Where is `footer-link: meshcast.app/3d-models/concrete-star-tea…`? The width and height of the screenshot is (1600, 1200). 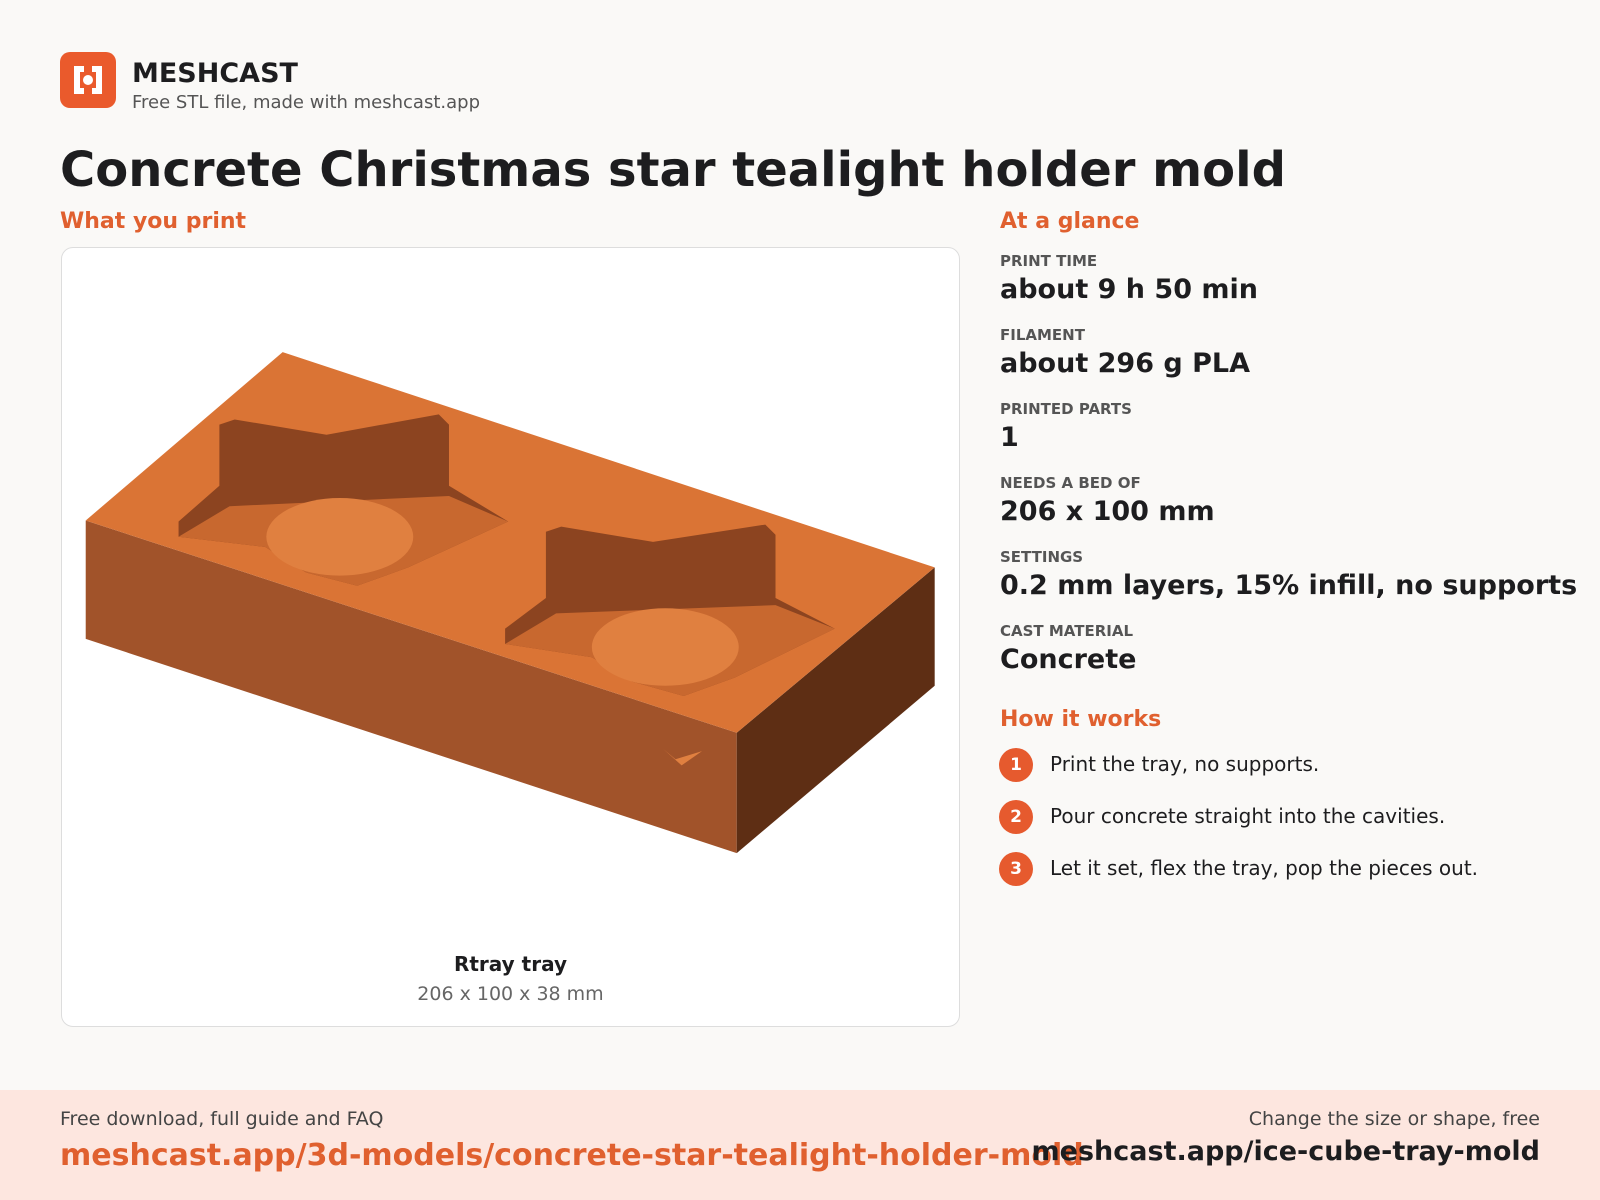
footer-link: meshcast.app/3d-models/concrete-star-tea… is located at coordinates (572, 1155).